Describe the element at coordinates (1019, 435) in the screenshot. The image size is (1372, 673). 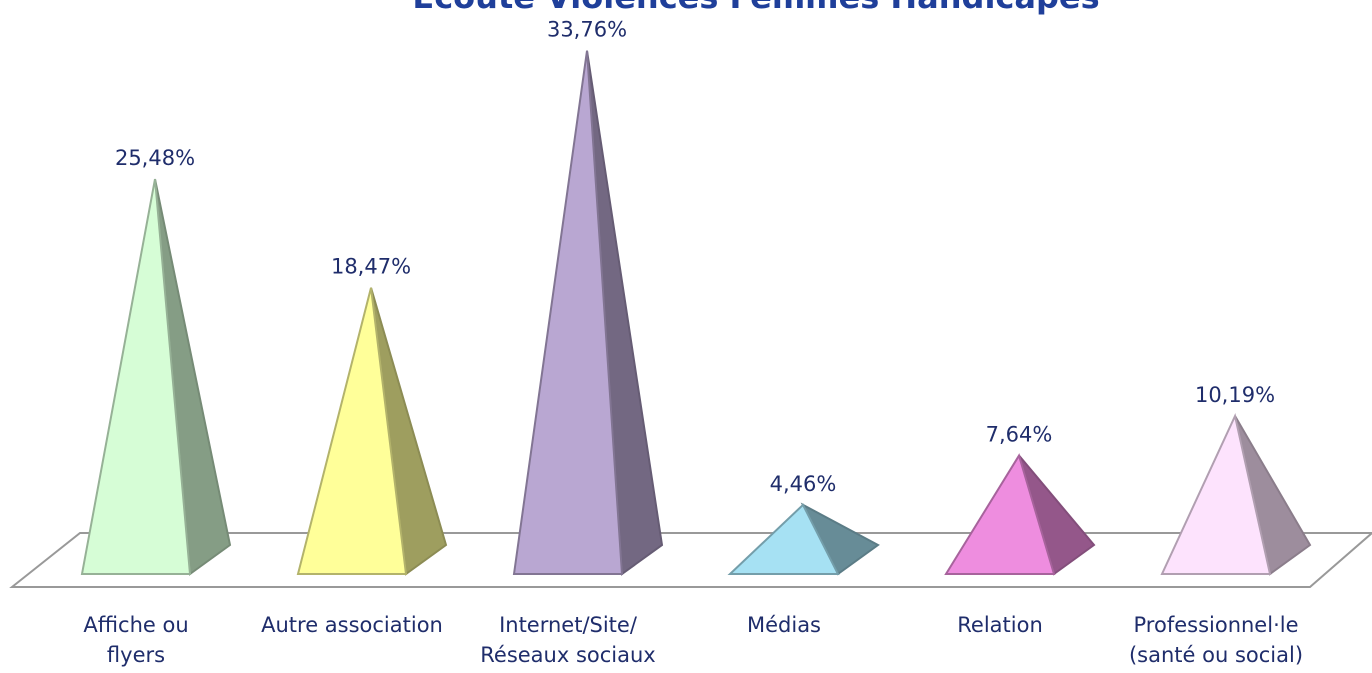
I see `value-label: 7,64%` at that location.